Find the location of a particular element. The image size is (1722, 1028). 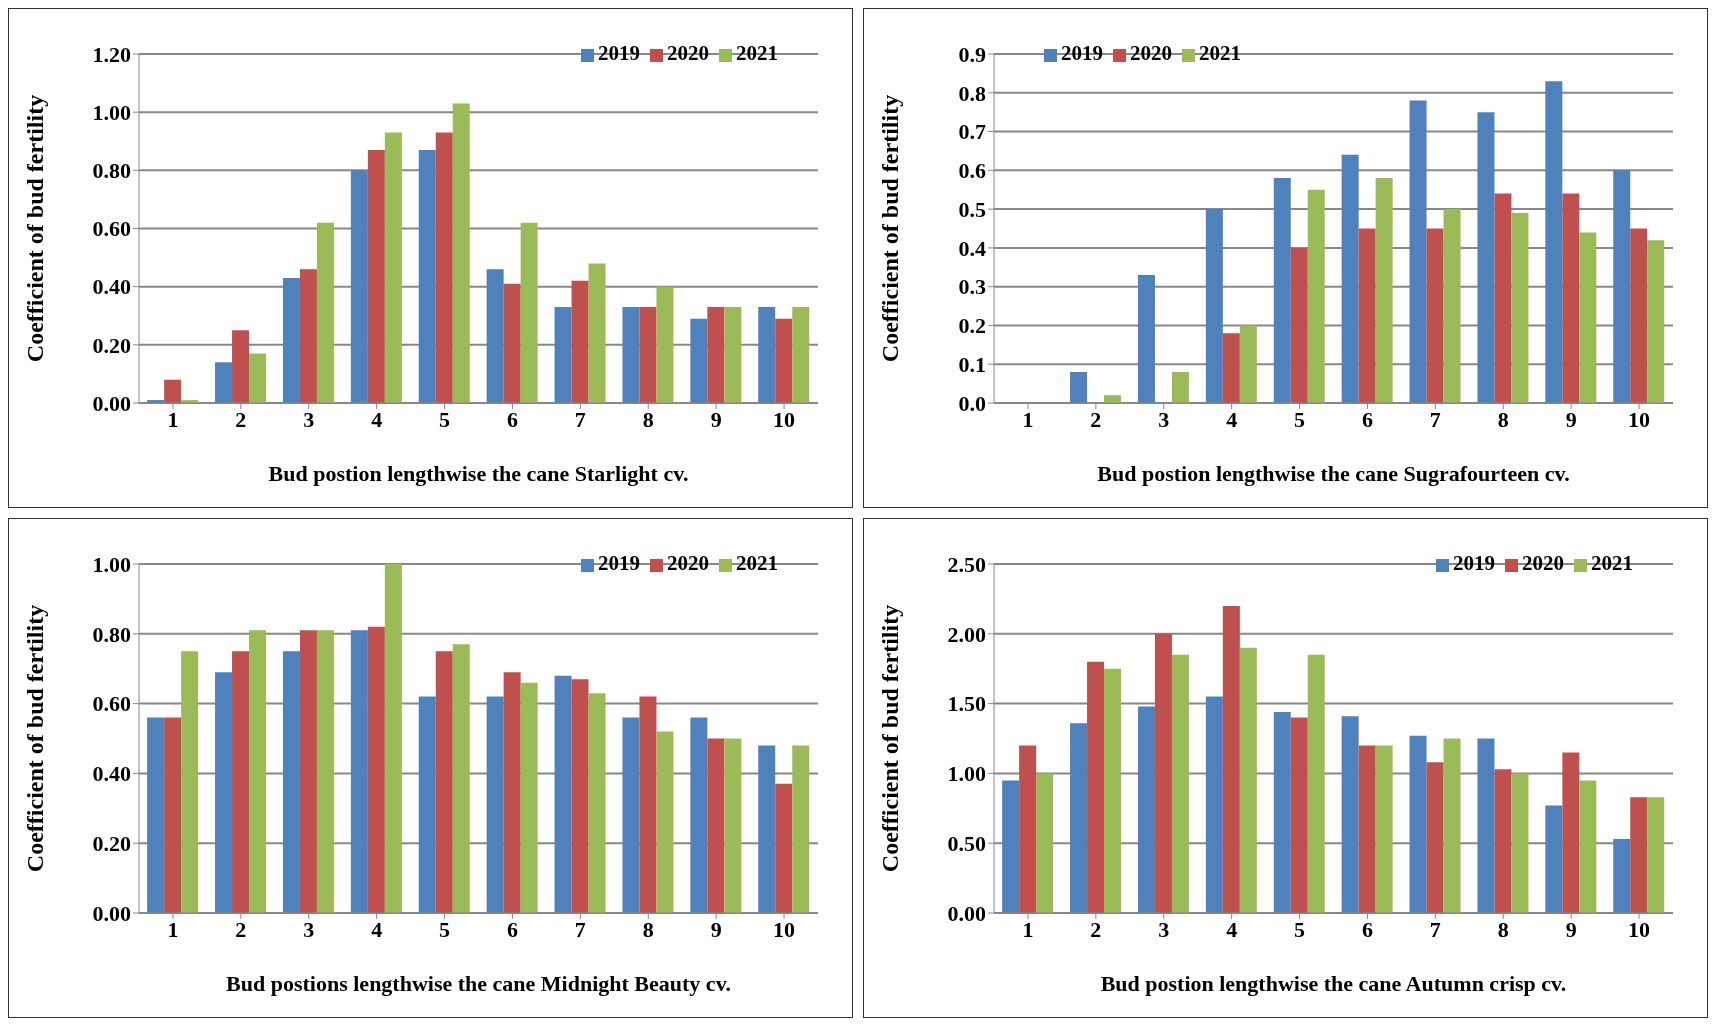

x-tick-label: 8 is located at coordinates (1503, 419).